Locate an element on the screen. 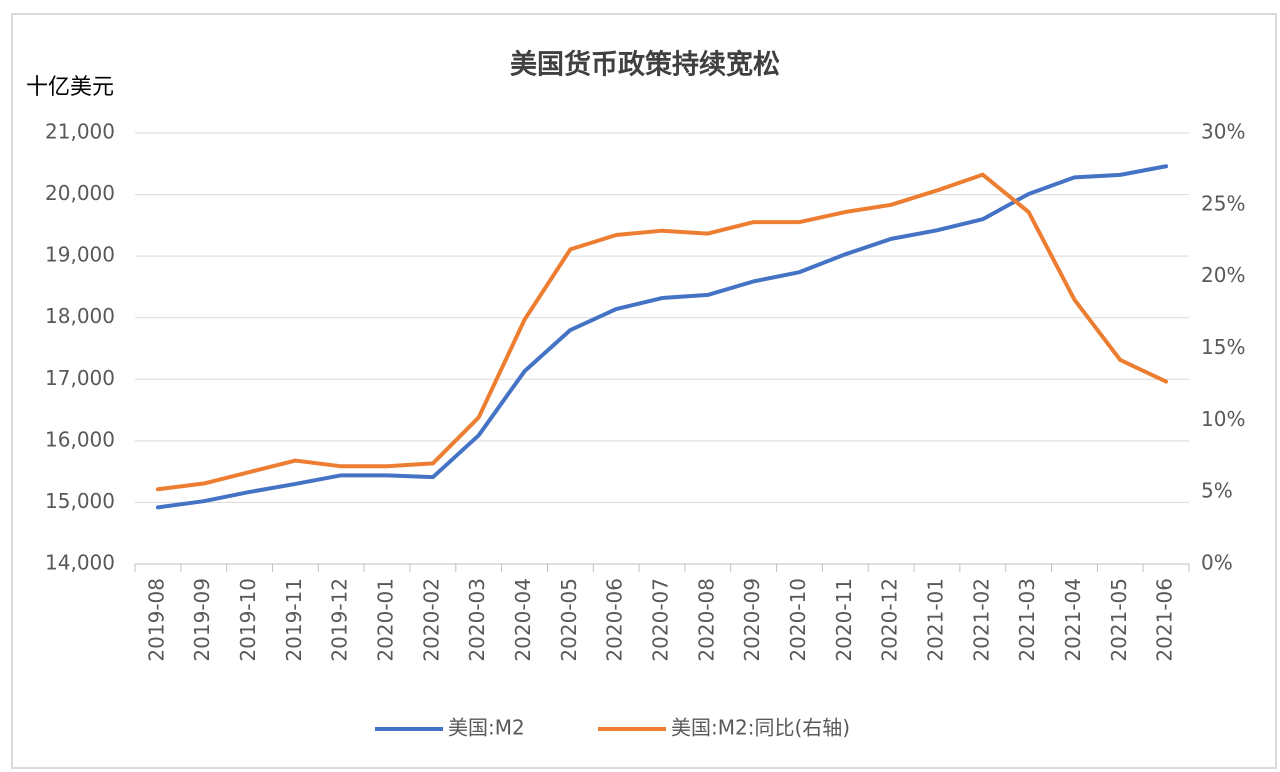 The width and height of the screenshot is (1280, 772). y2-tick-label: 20% is located at coordinates (1223, 275).